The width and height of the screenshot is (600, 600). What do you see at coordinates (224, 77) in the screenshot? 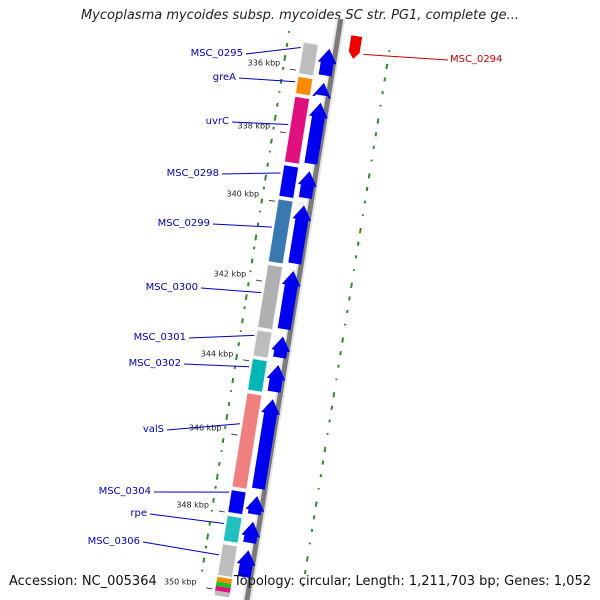
I see `gene-label: greA` at bounding box center [224, 77].